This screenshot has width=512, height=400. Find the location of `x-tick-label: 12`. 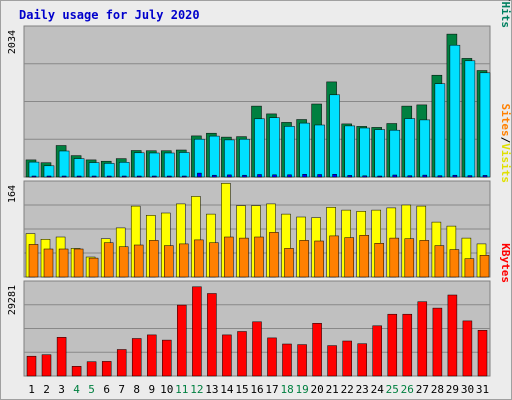

x-tick-label: 12 is located at coordinates (196, 389).